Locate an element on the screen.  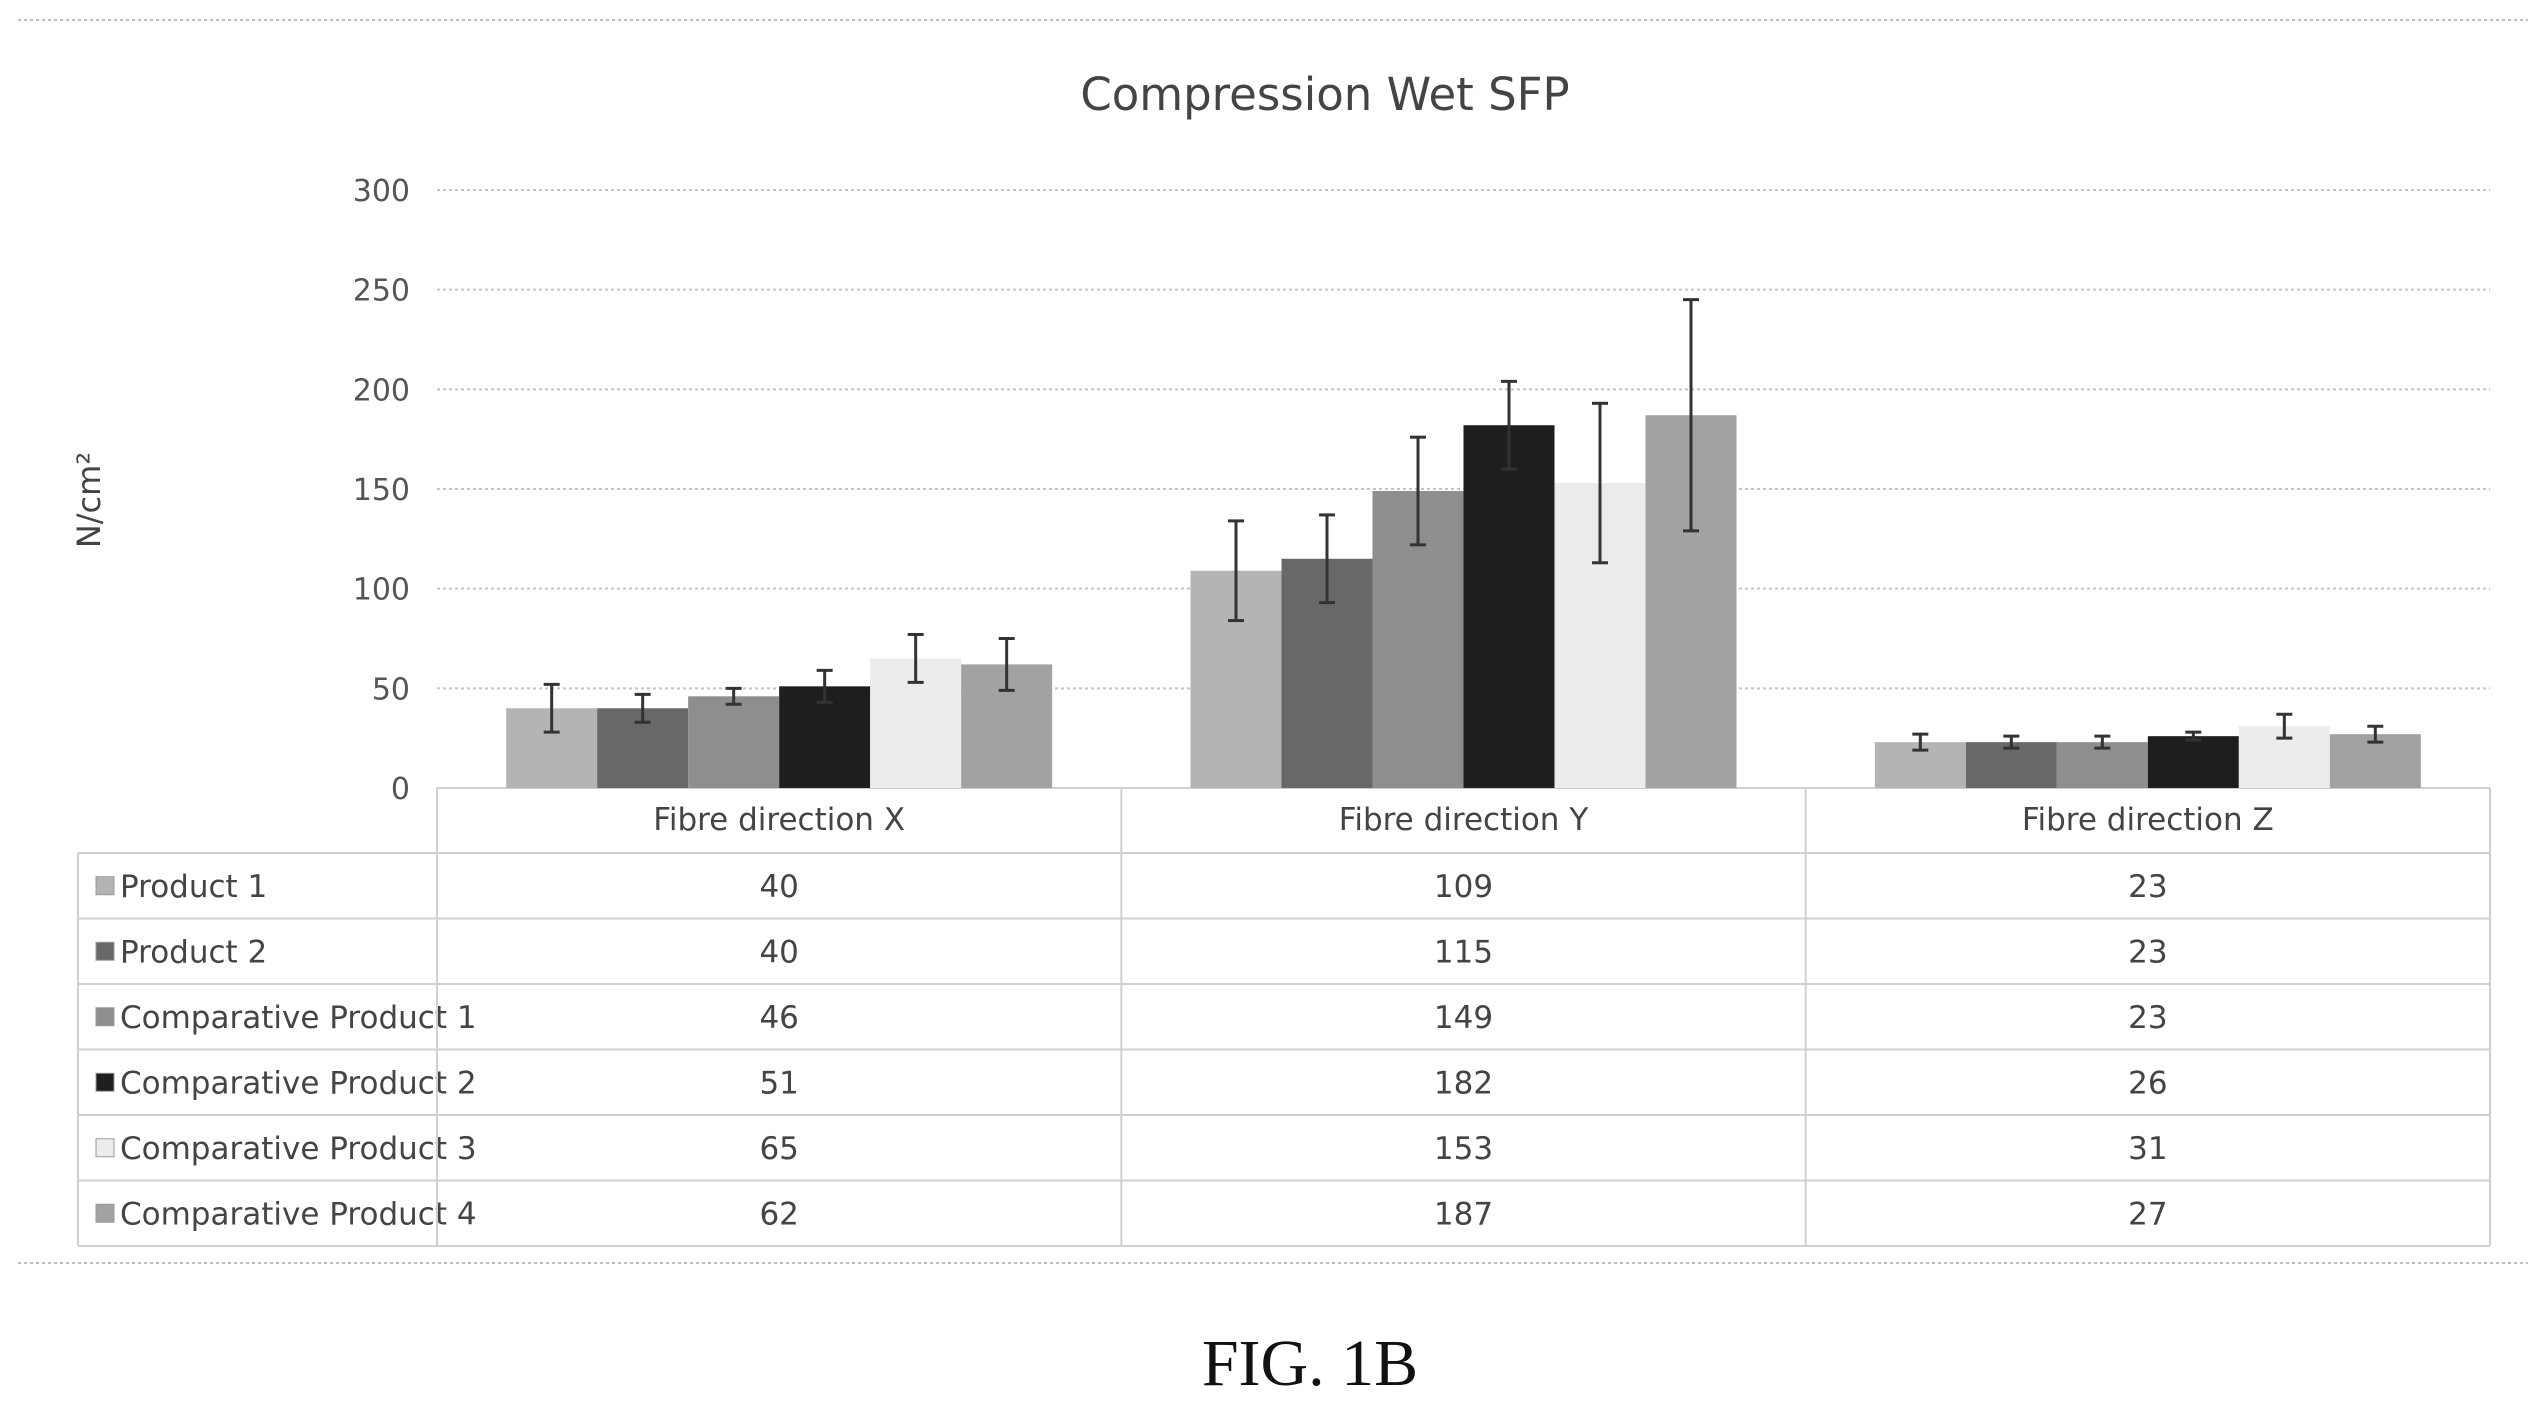
figure-caption: FIG. 1B is located at coordinates (1310, 1363).